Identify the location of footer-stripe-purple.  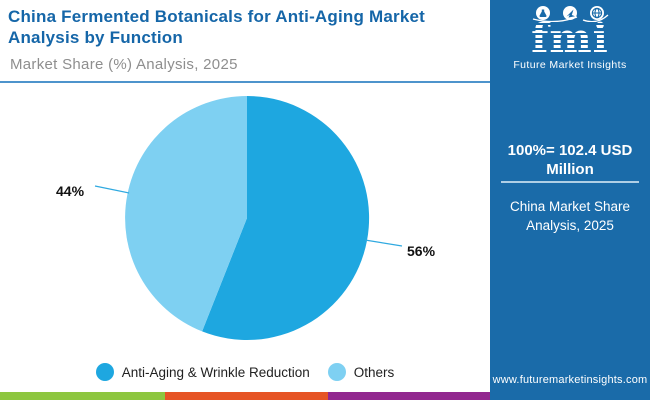
(409, 396).